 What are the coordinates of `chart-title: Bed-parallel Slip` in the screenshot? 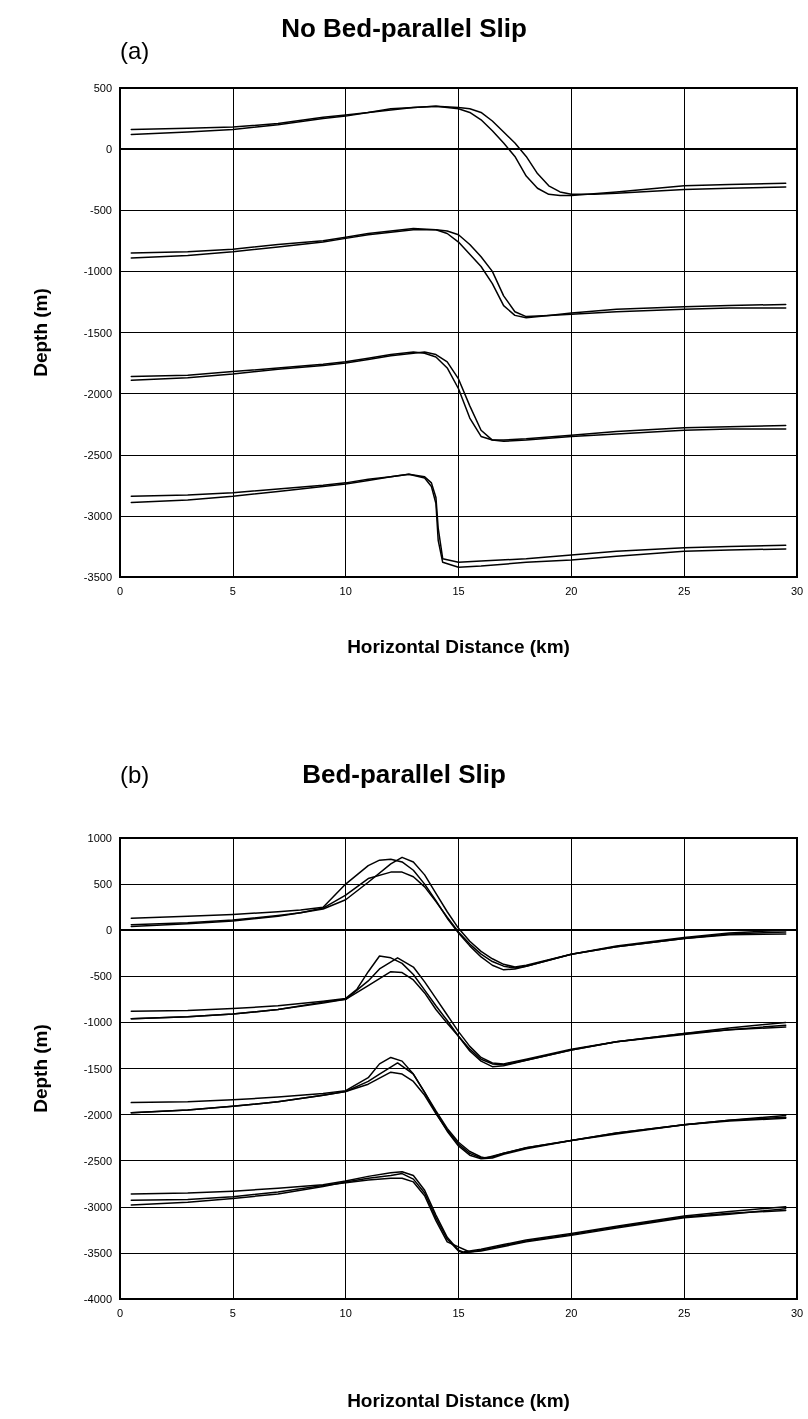 It's located at (404, 774).